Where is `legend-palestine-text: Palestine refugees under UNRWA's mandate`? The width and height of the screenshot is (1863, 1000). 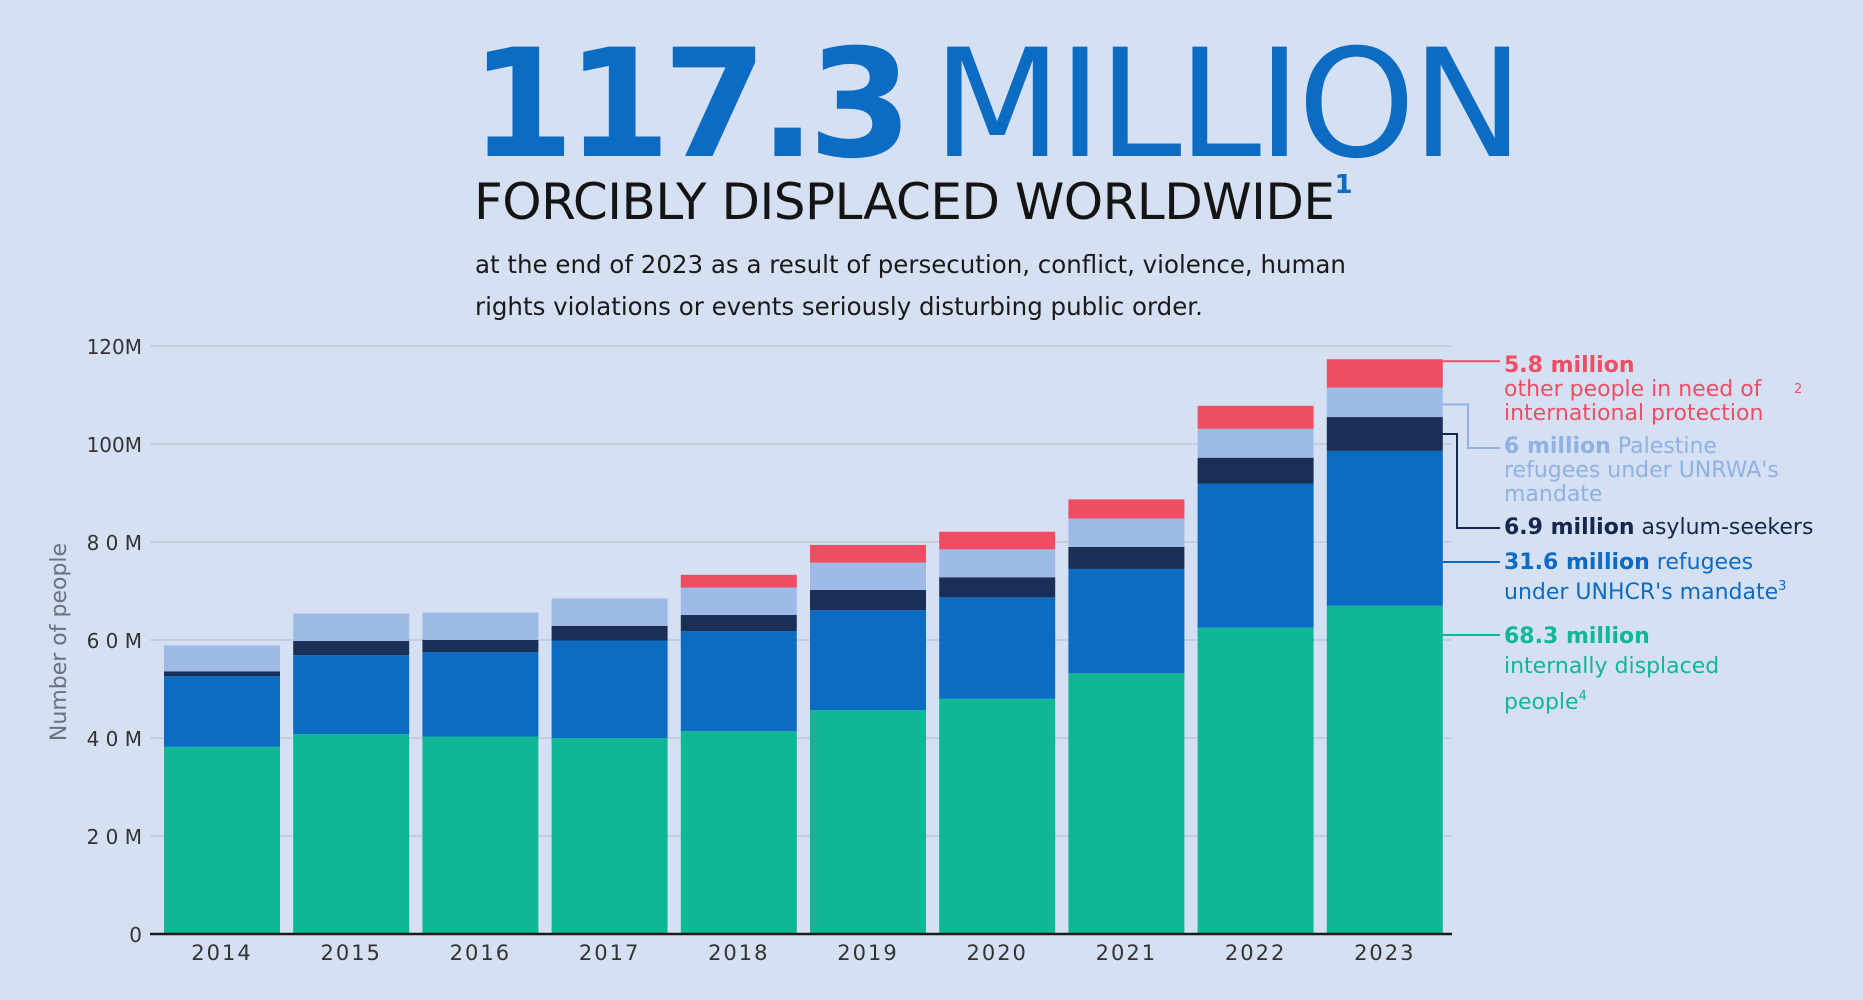 legend-palestine-text: Palestine refugees under UNRWA's mandate is located at coordinates (1641, 470).